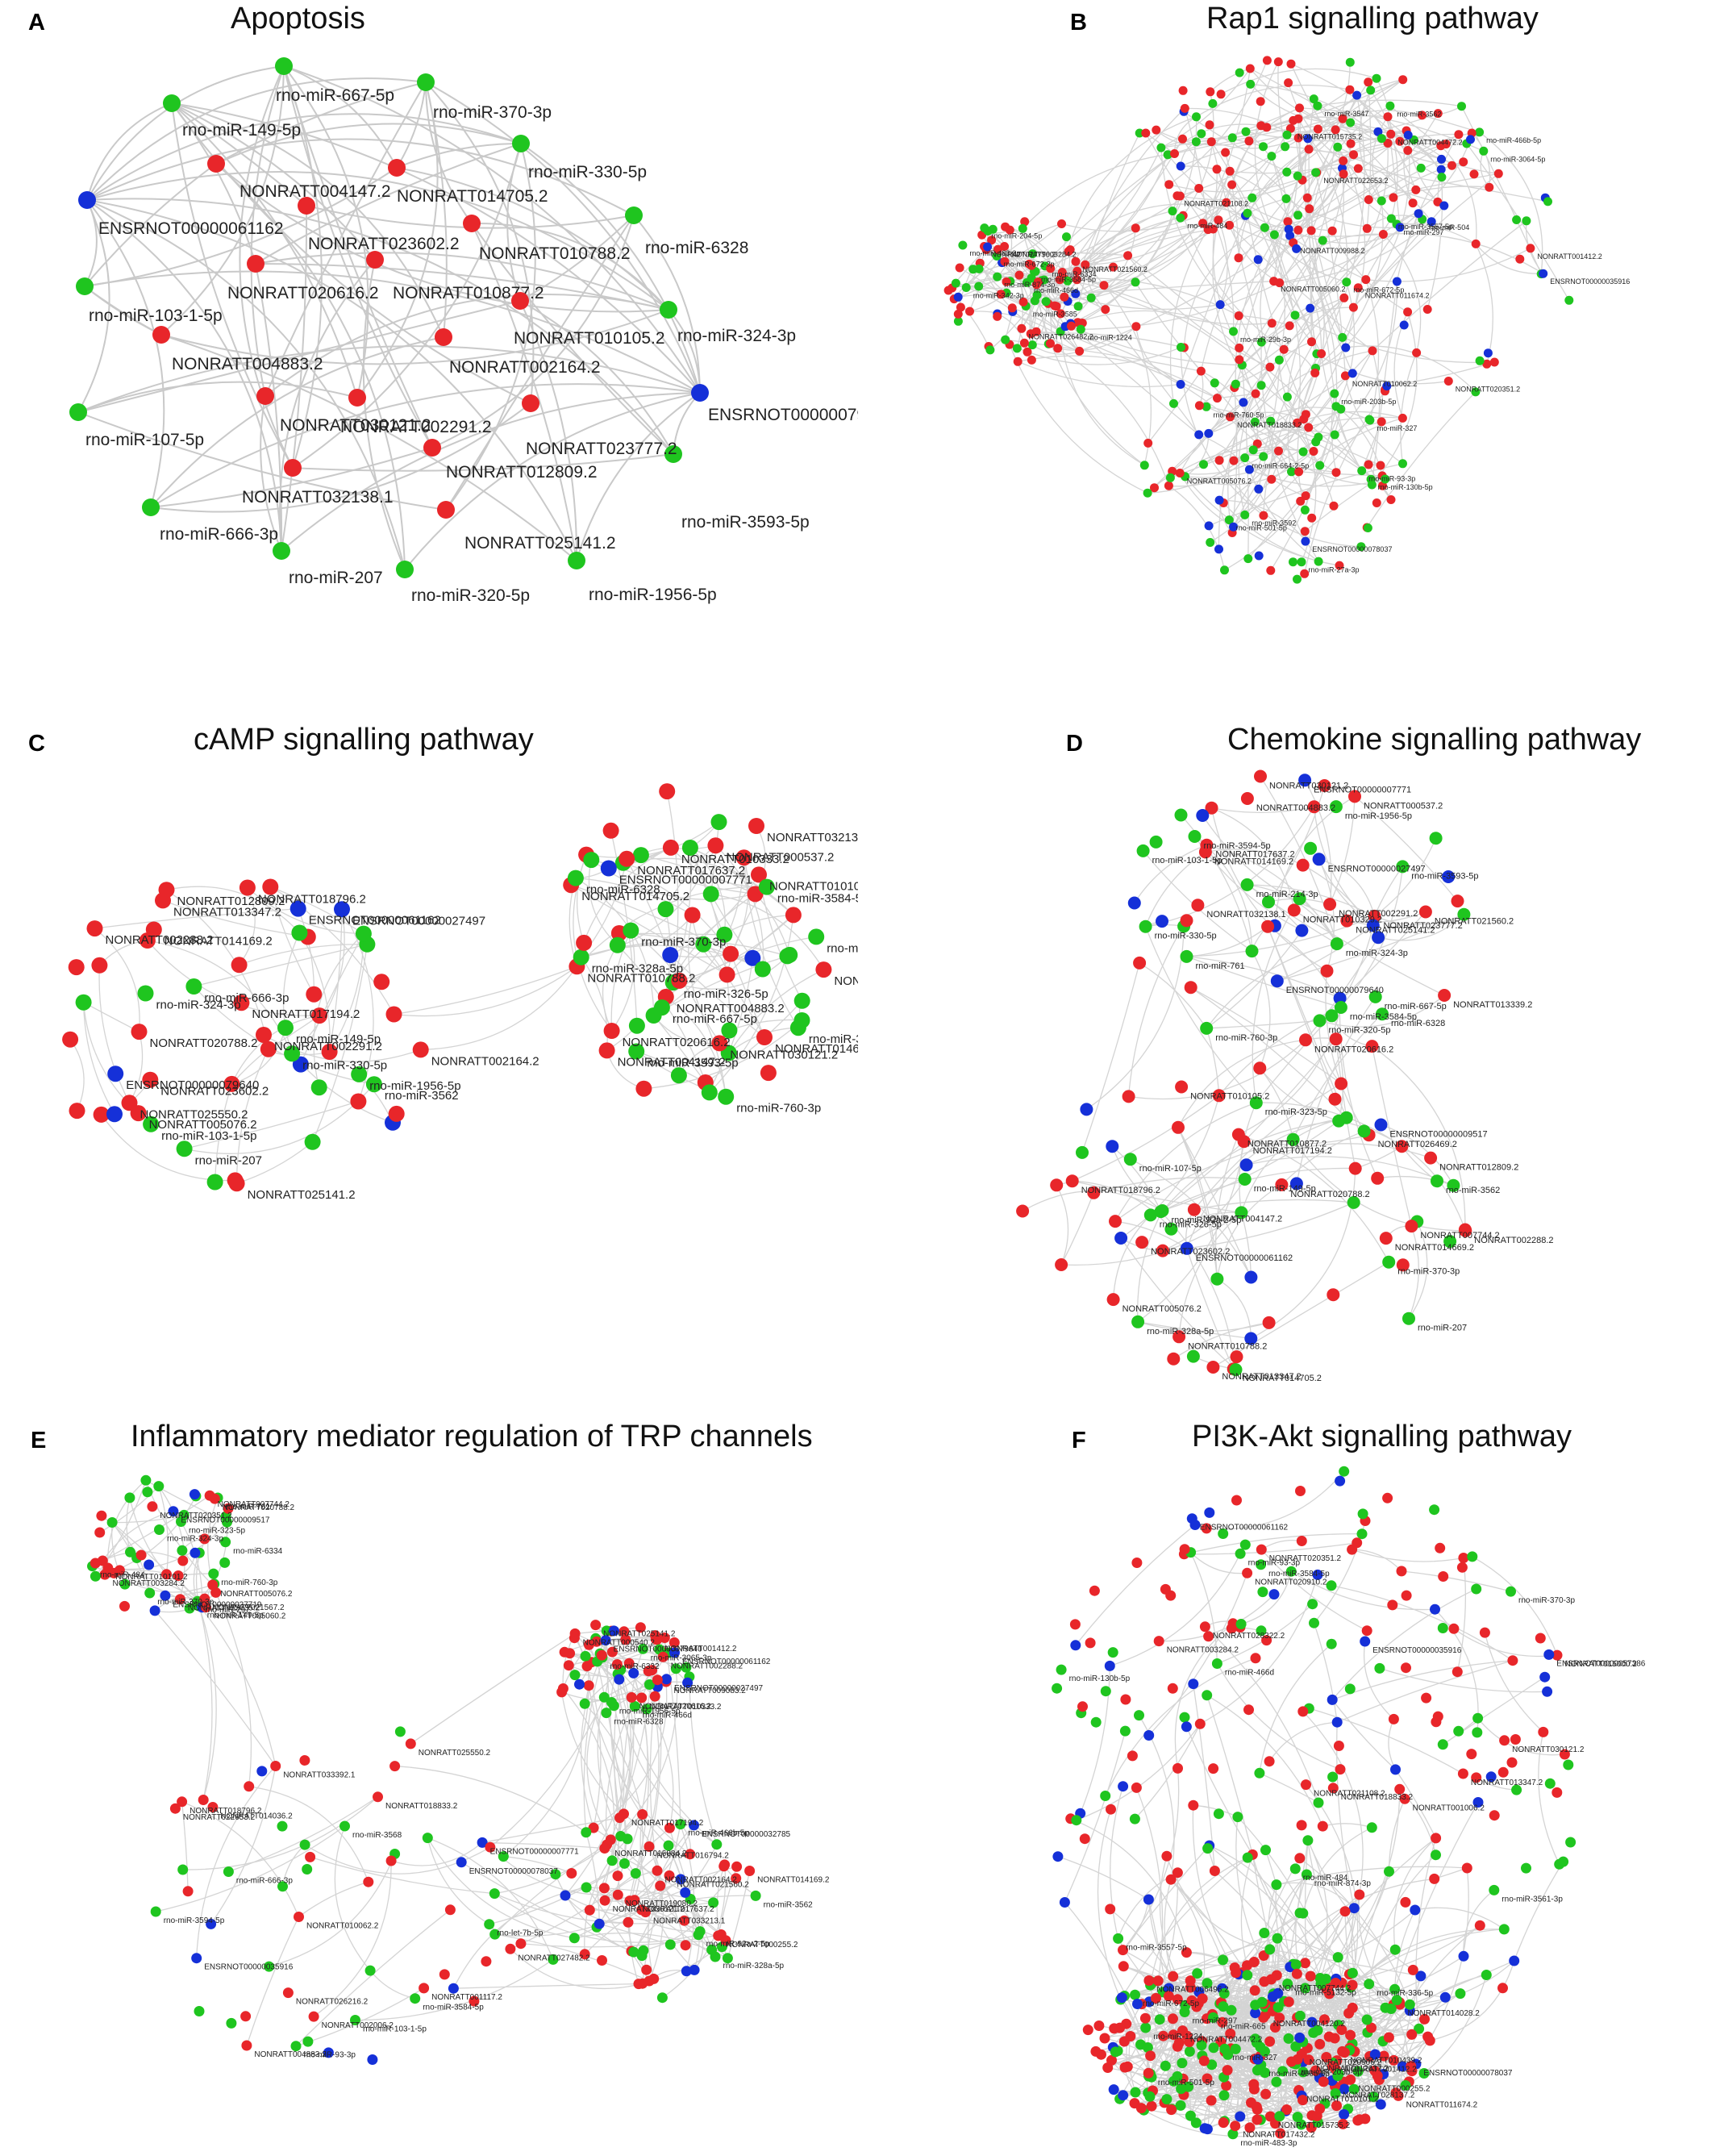 The width and height of the screenshot is (1716, 2156). What do you see at coordinates (1419, 114) in the screenshot?
I see `node-label: rno-miR-3562` at bounding box center [1419, 114].